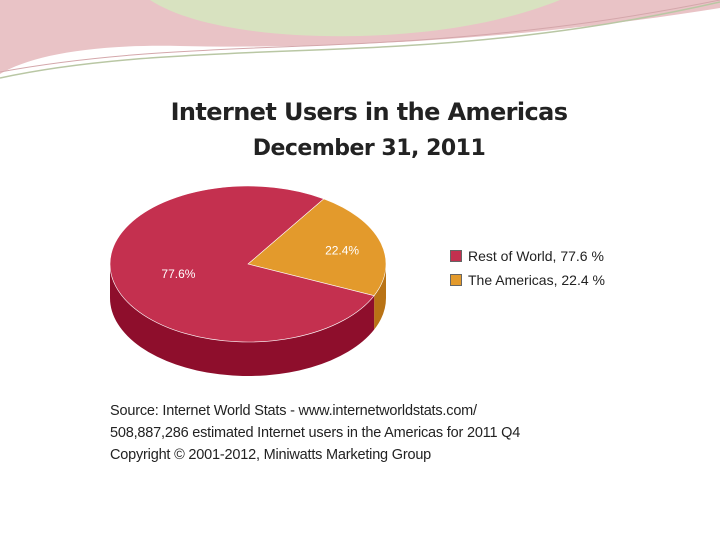  What do you see at coordinates (355, 18) in the screenshot?
I see `banner-green-swoosh` at bounding box center [355, 18].